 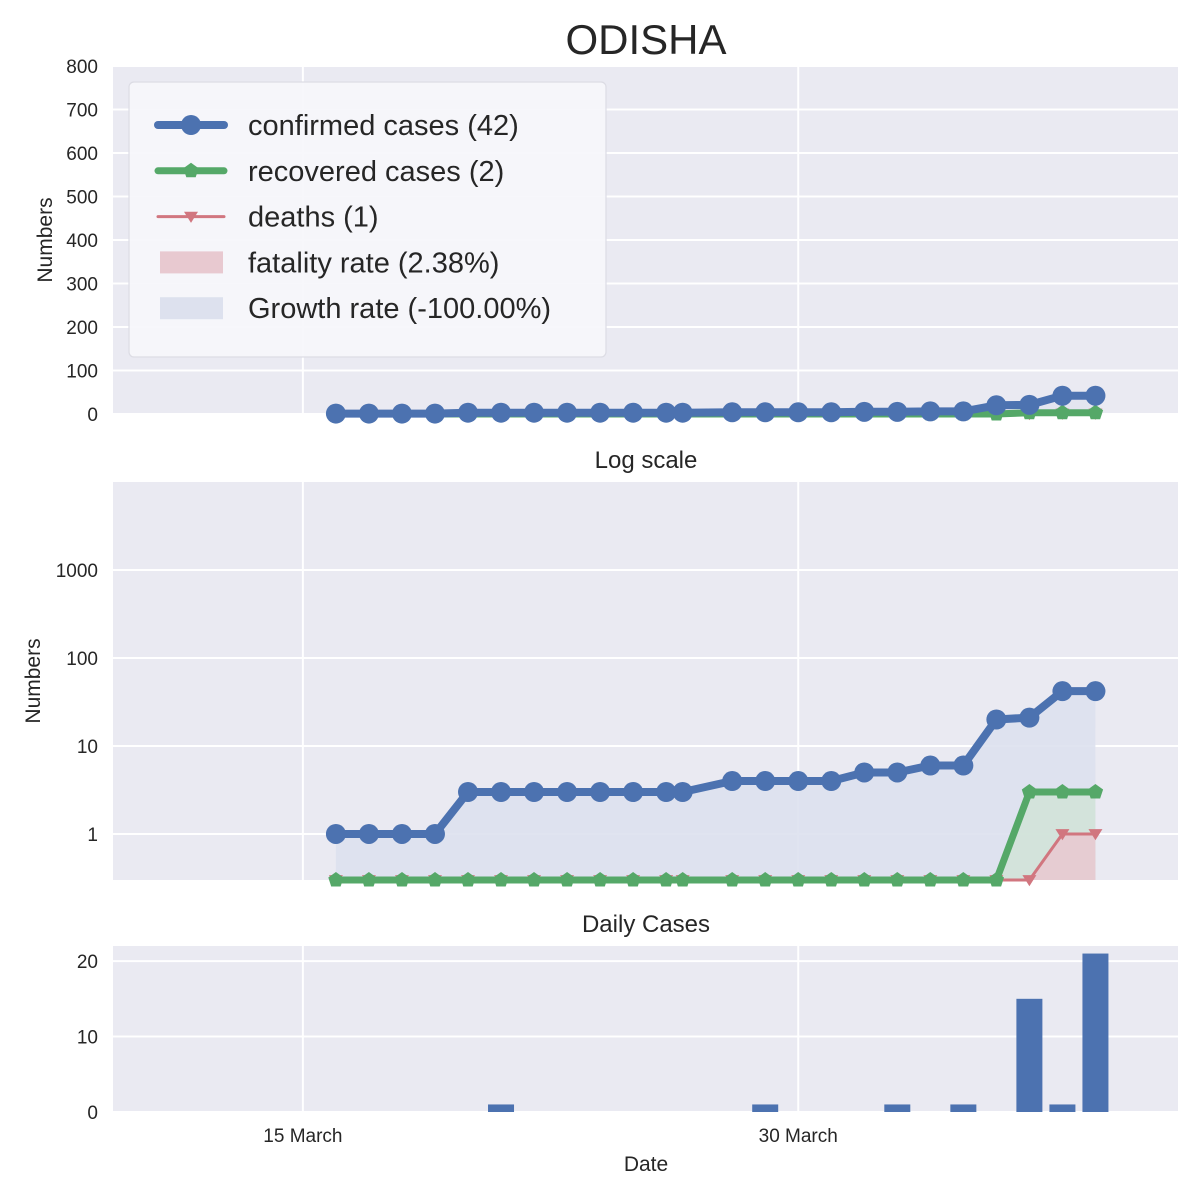 I want to click on panel-title: Log scale, so click(x=646, y=460).